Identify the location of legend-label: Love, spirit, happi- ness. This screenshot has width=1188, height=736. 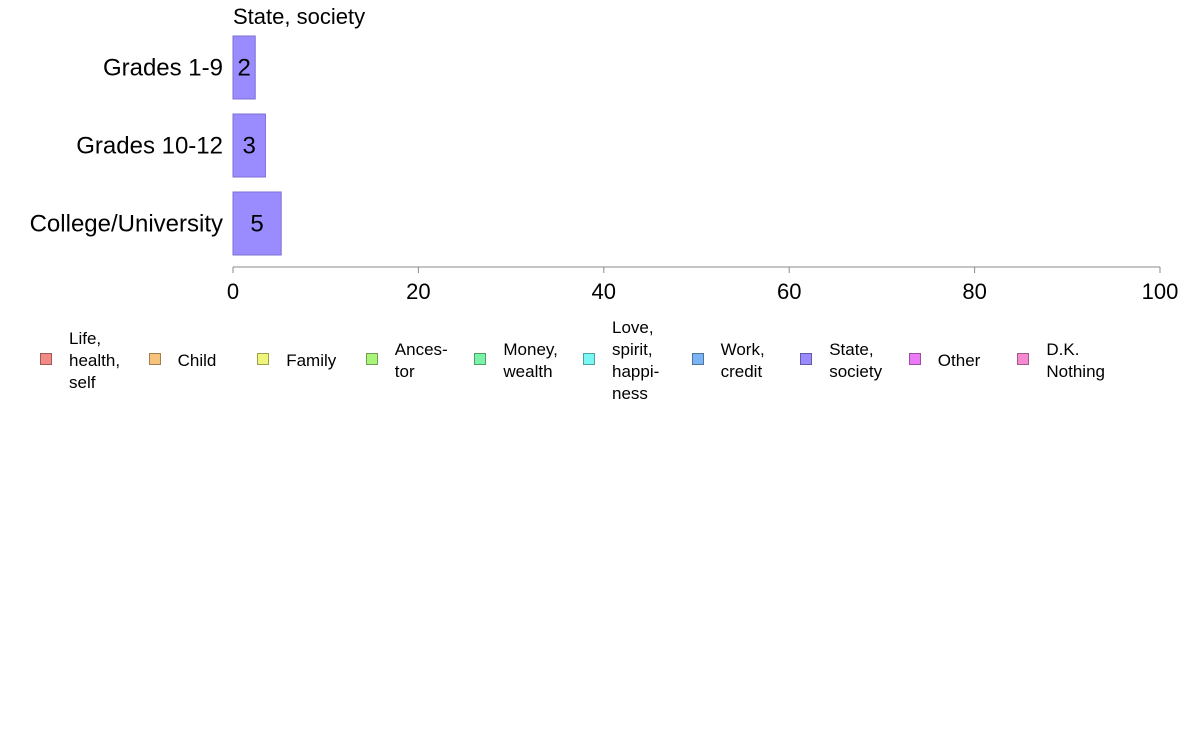
(636, 360).